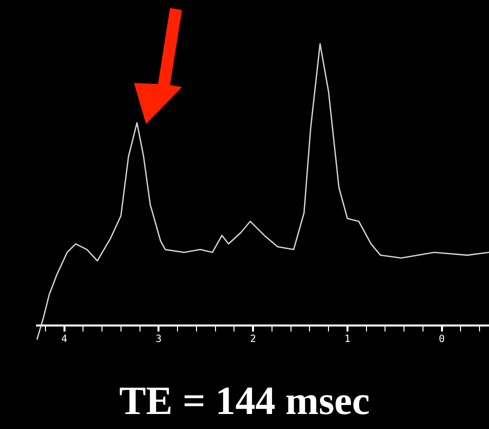  I want to click on x-tick-label: 2, so click(253, 340).